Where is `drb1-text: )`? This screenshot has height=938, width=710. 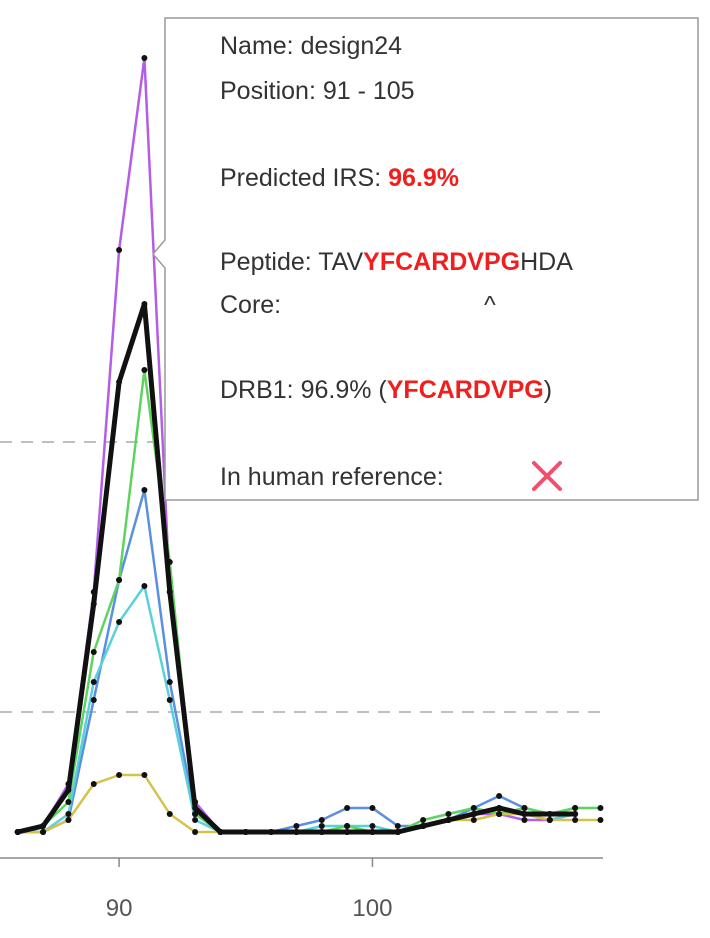 drb1-text: ) is located at coordinates (548, 390).